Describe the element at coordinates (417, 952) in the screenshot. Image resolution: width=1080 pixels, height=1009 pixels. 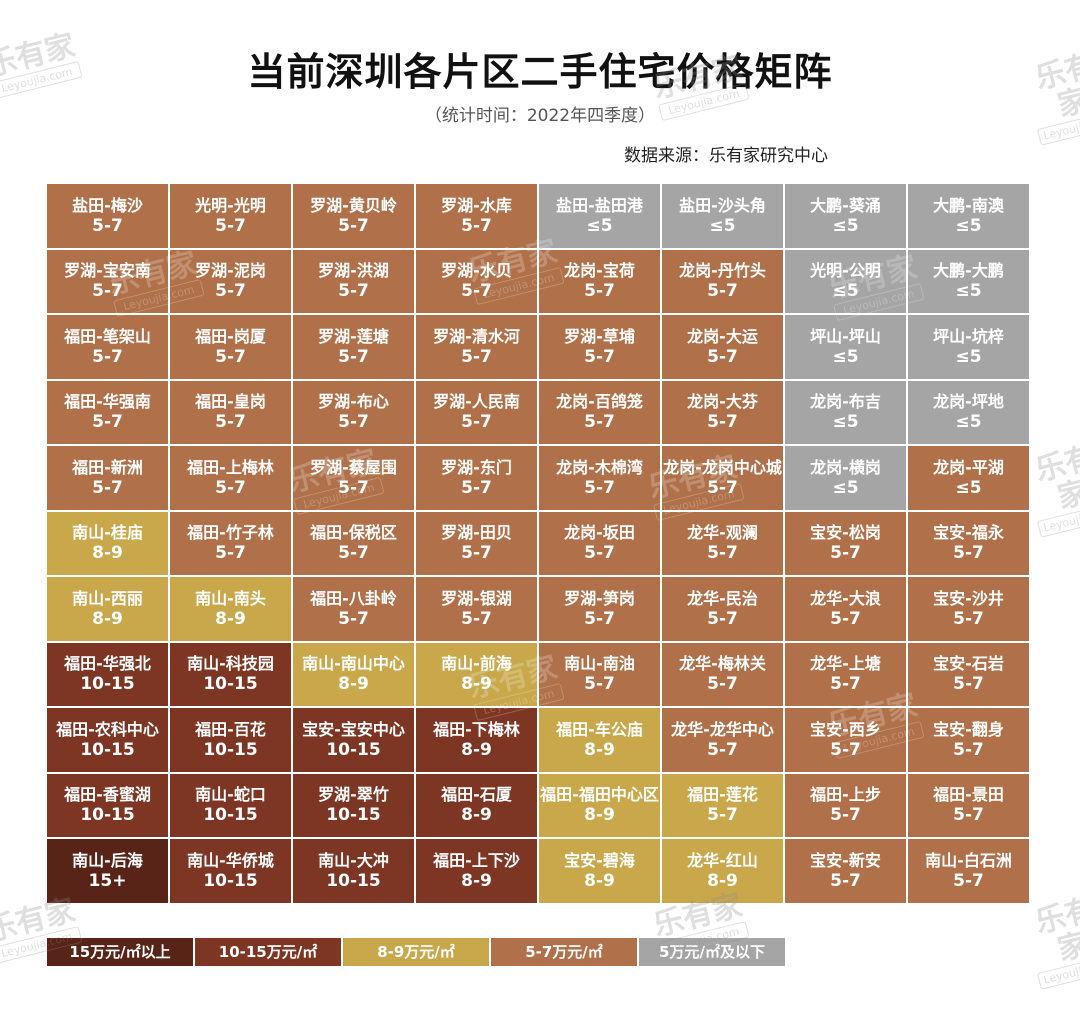
I see `legend-item: 8-9万元/㎡` at that location.